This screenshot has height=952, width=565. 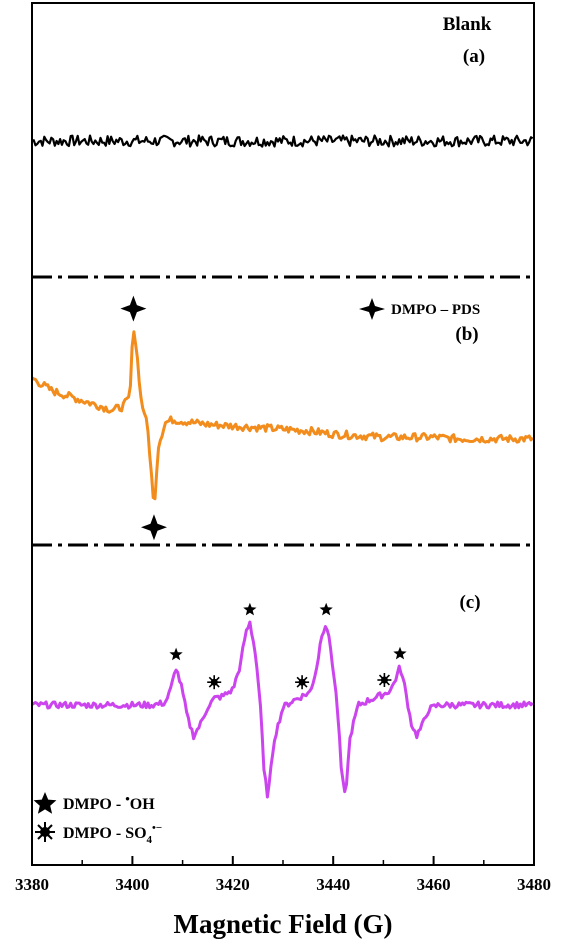 What do you see at coordinates (282, 141) in the screenshot?
I see `series-line-a` at bounding box center [282, 141].